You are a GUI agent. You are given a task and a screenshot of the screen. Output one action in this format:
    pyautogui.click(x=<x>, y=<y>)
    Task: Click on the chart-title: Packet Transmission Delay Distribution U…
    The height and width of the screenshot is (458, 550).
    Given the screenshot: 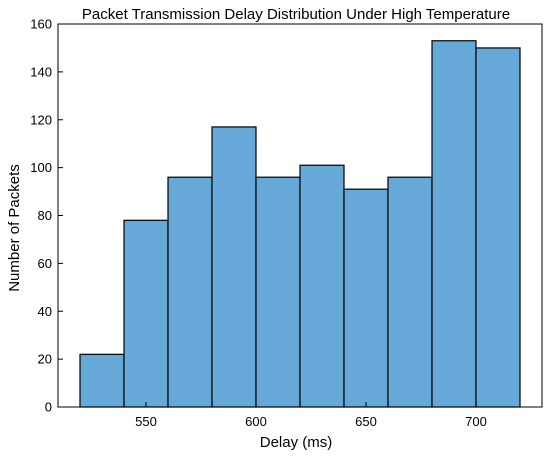 What is the action you would take?
    pyautogui.click(x=296, y=14)
    